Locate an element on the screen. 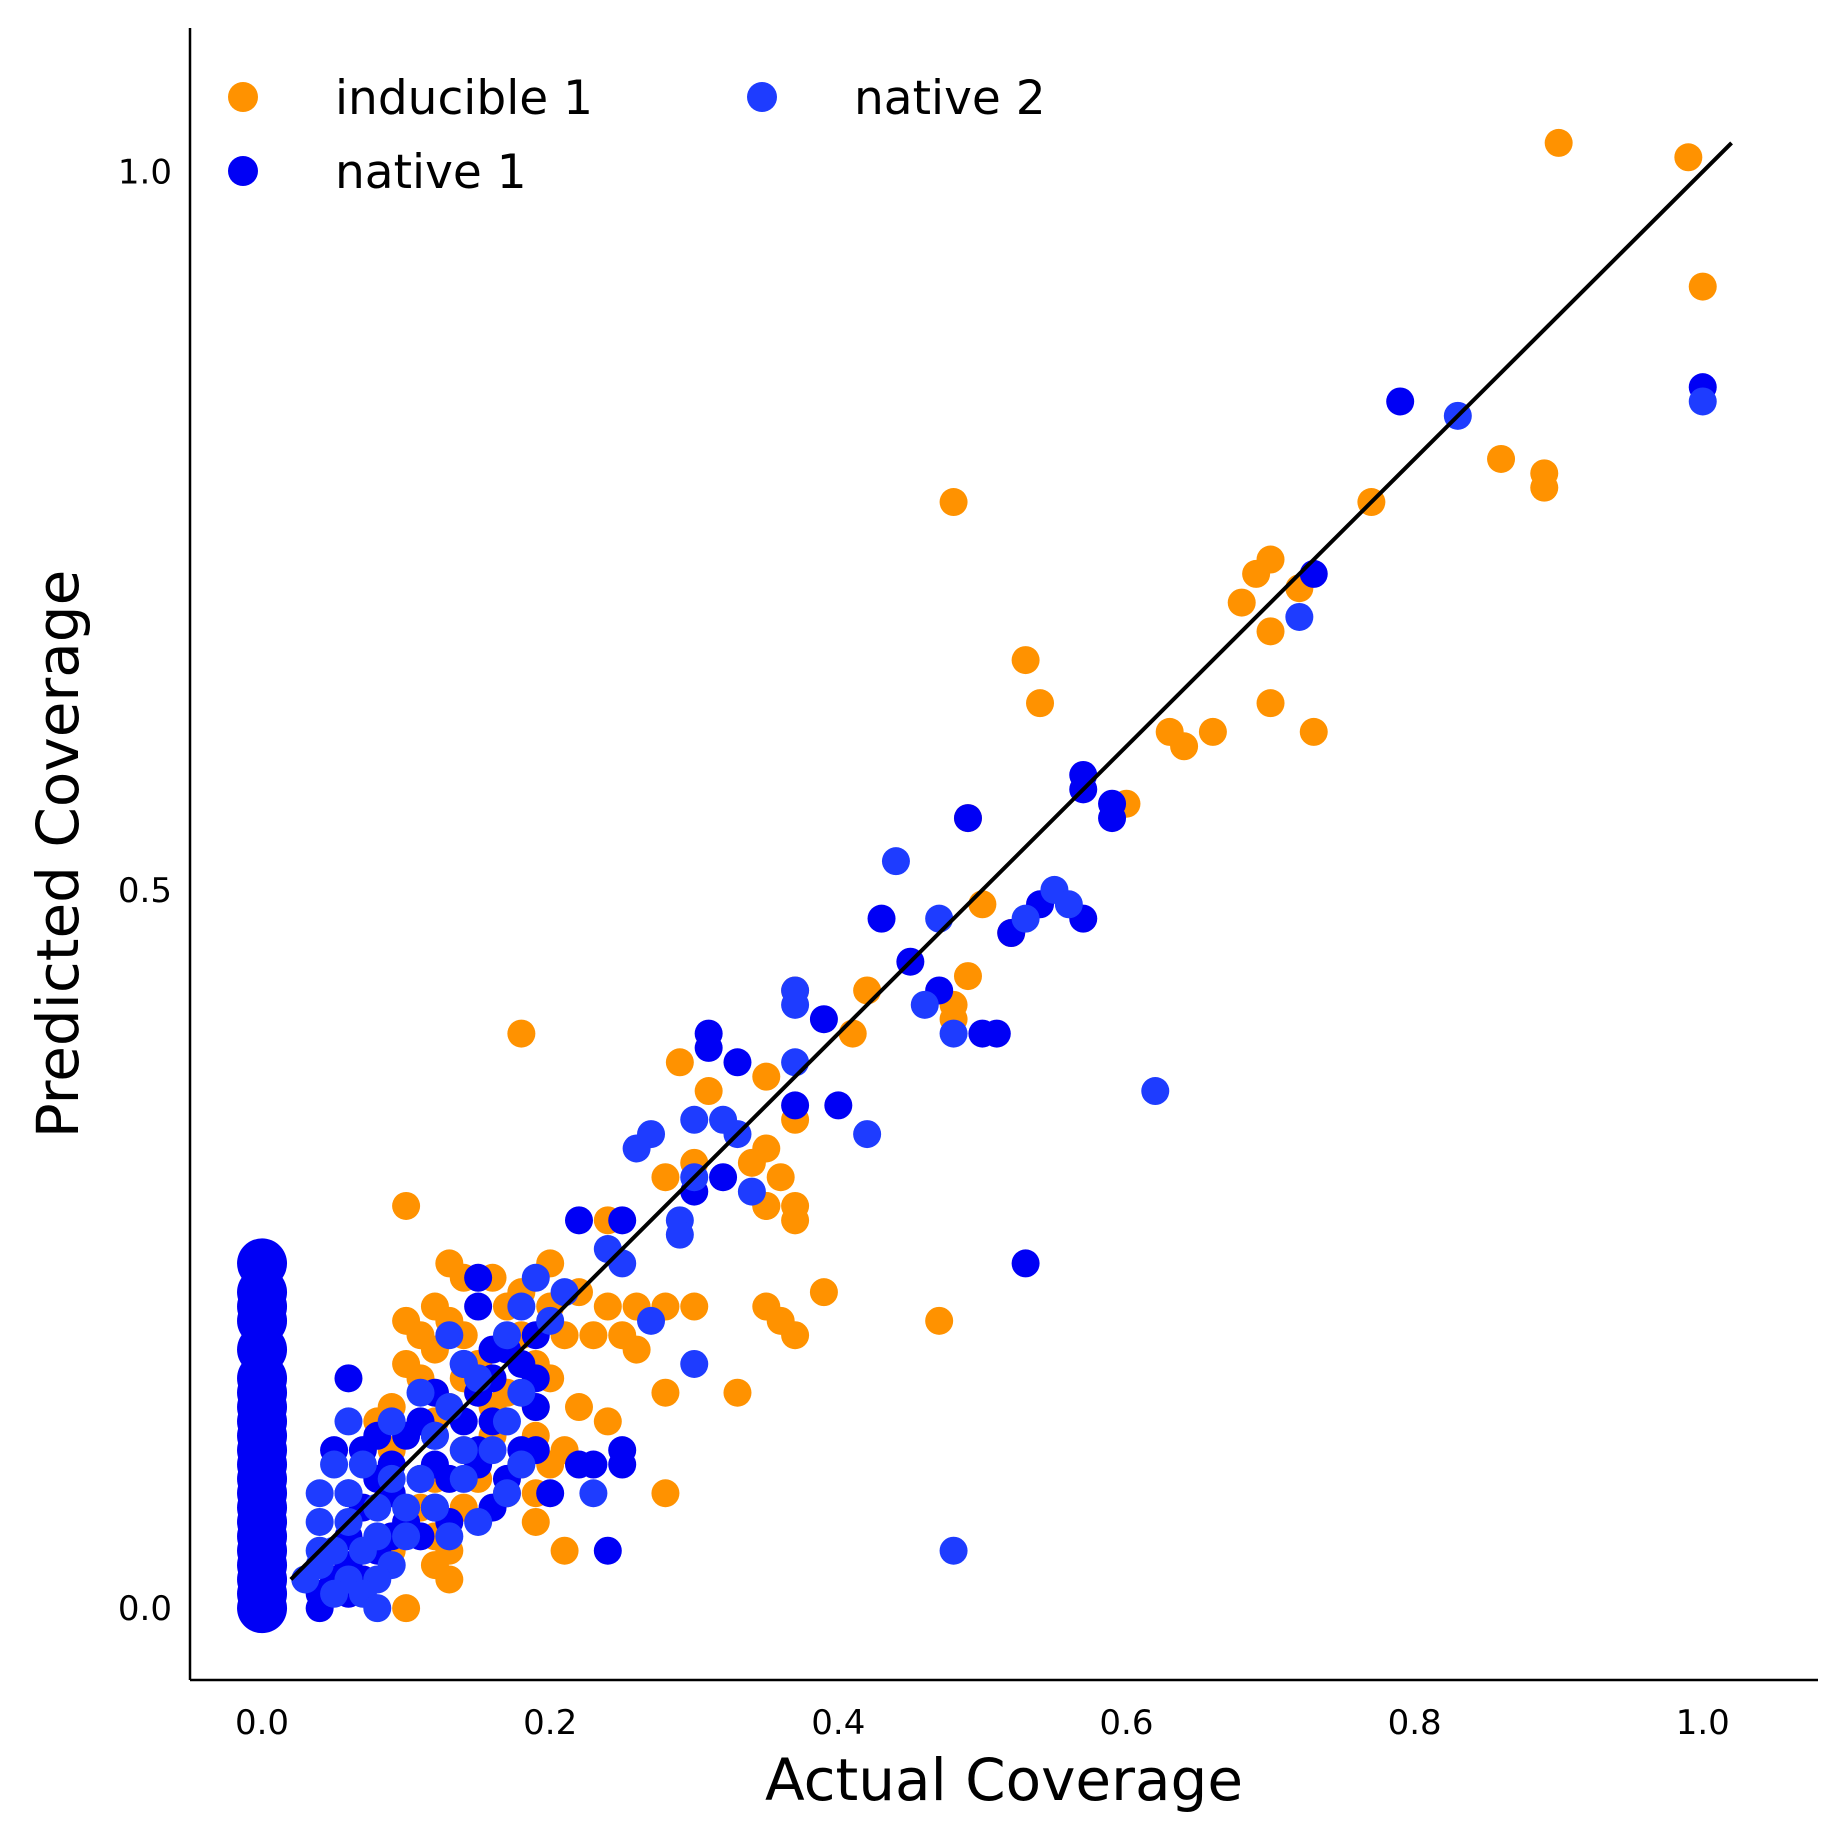  x-tick-label: 0.0 is located at coordinates (262, 1723).